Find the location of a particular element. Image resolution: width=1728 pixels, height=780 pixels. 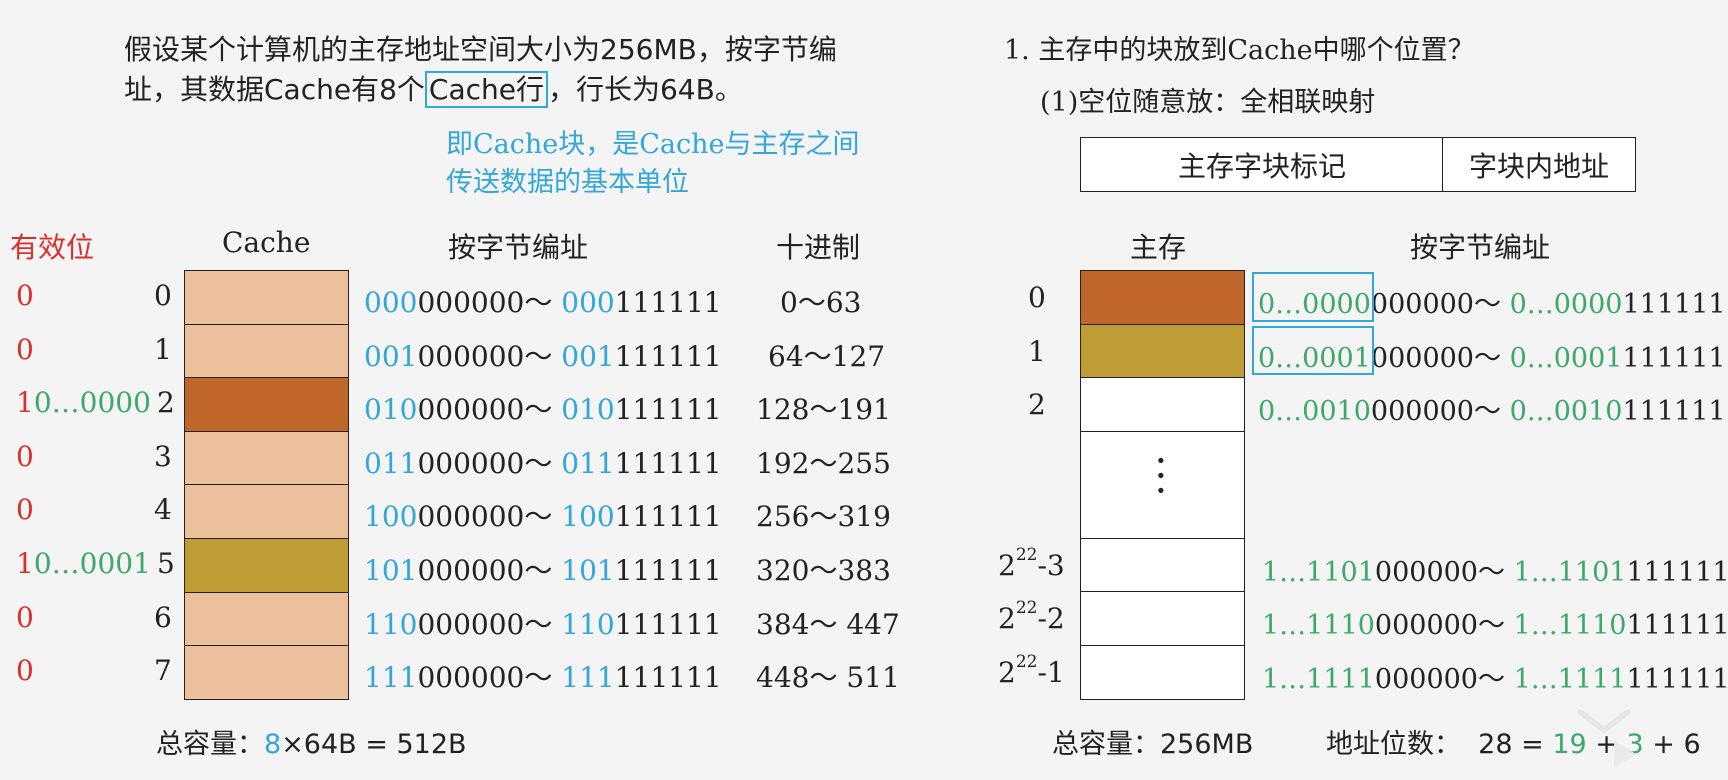

addr-start-prefix: 1…1111 is located at coordinates (1318, 679).